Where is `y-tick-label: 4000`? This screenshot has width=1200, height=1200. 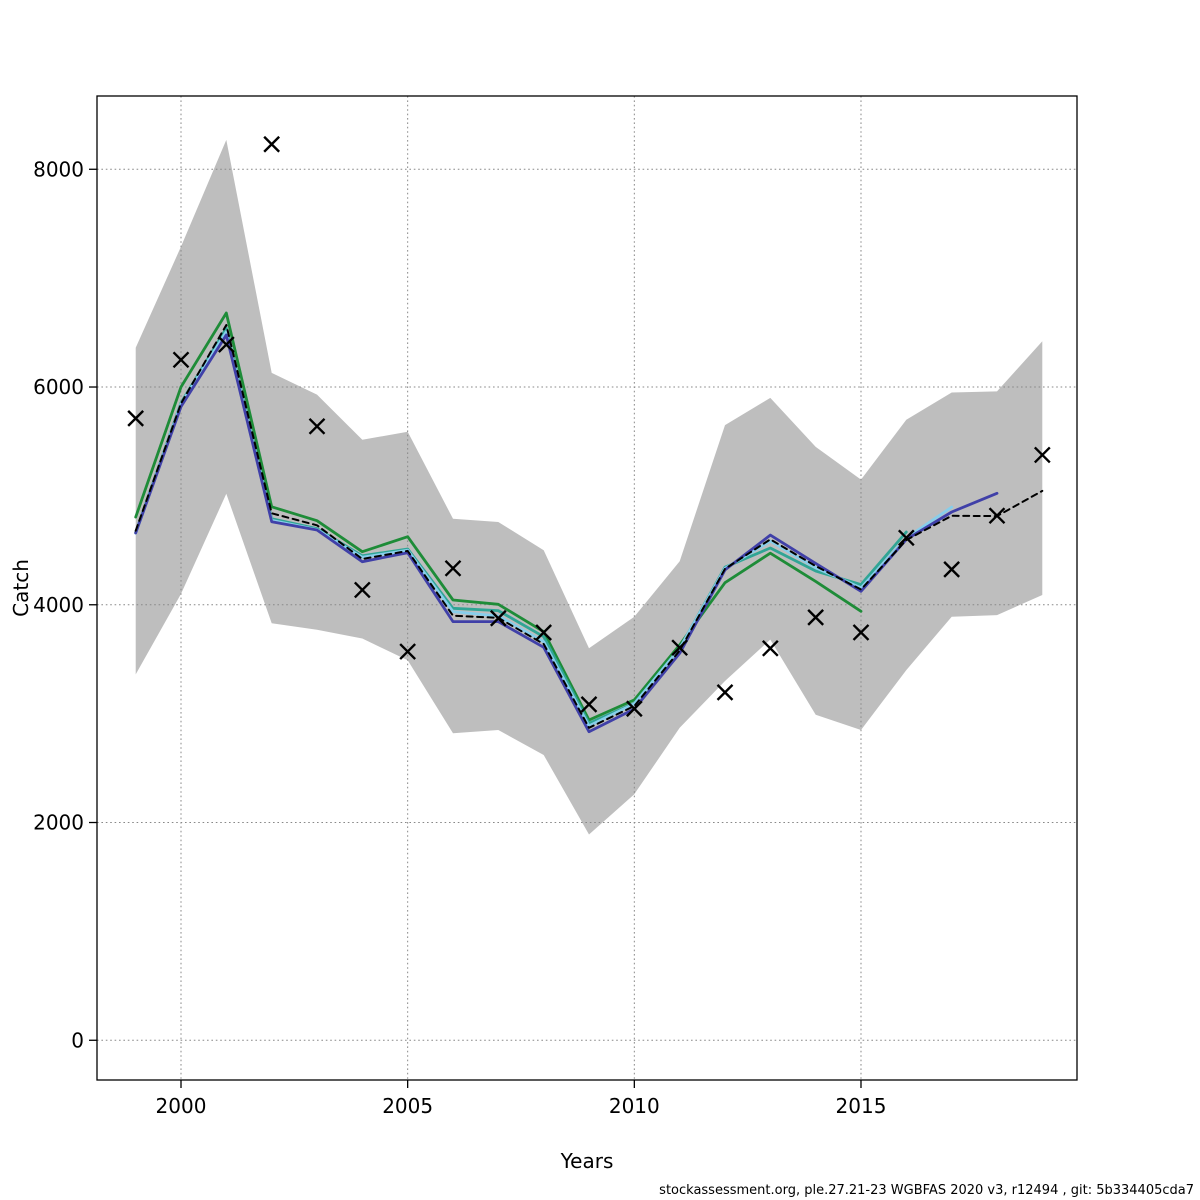
y-tick-label: 4000 is located at coordinates (58, 605).